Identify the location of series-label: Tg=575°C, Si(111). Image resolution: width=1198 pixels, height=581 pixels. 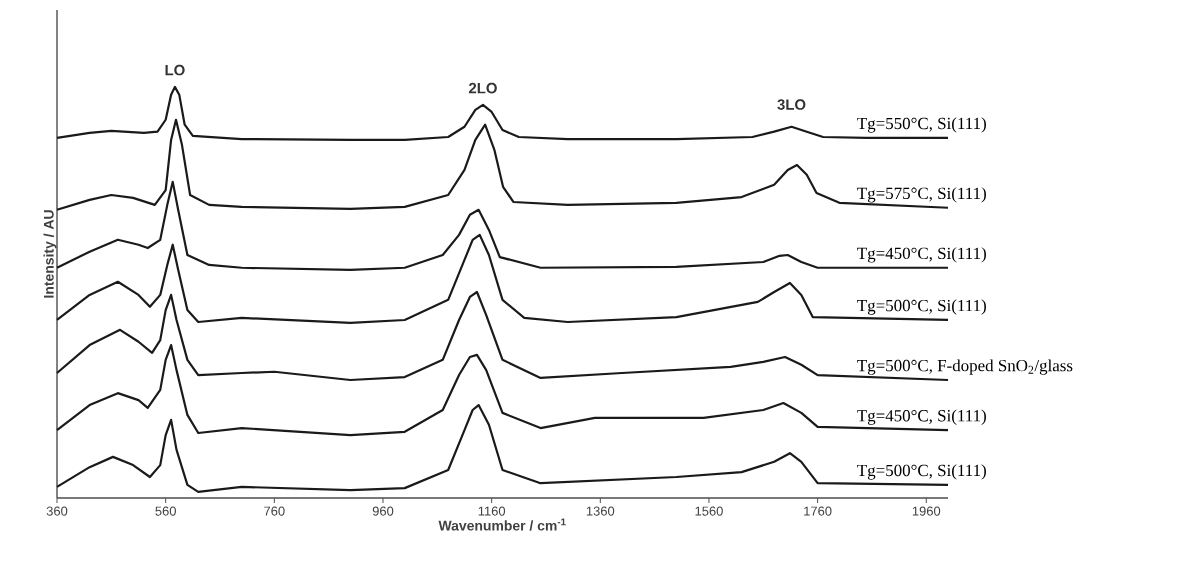
(921, 195).